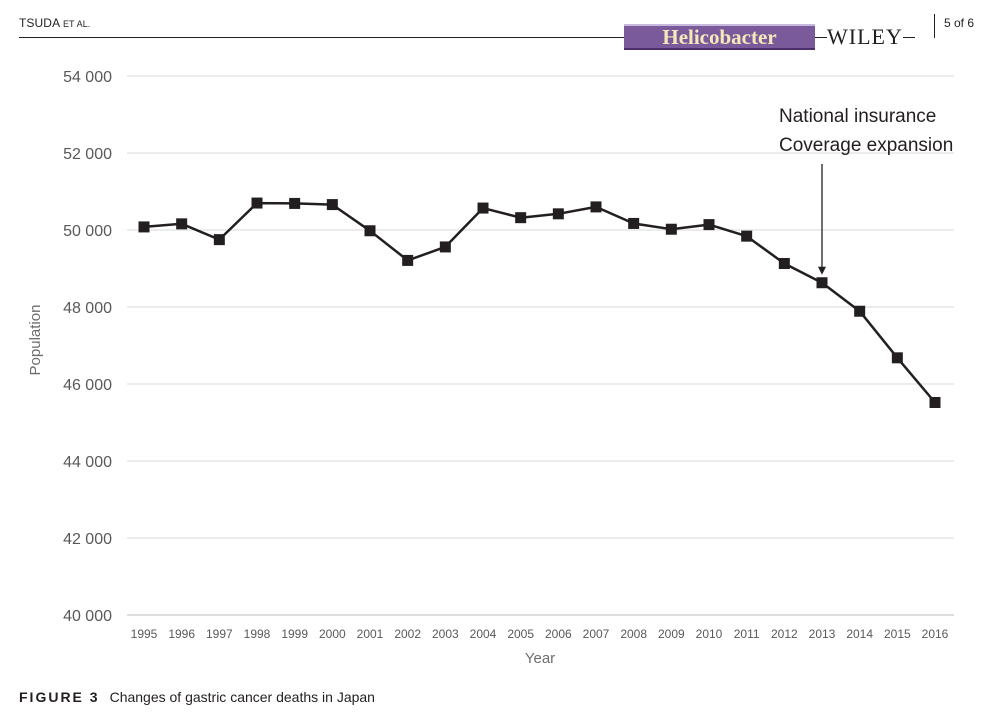 The image size is (995, 717). What do you see at coordinates (558, 634) in the screenshot?
I see `x-tick-label: 2006` at bounding box center [558, 634].